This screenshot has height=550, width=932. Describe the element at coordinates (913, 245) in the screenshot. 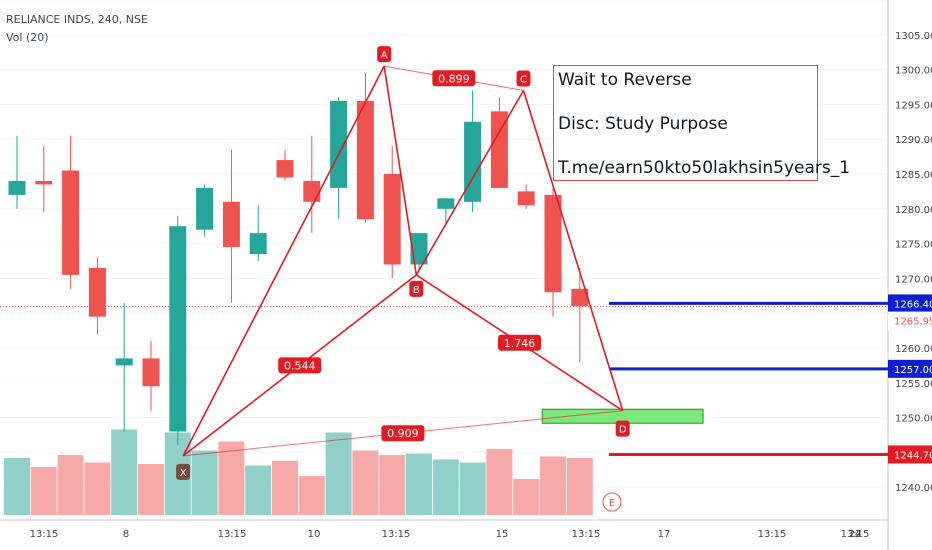

I see `y-tick-label: 1275.00` at that location.